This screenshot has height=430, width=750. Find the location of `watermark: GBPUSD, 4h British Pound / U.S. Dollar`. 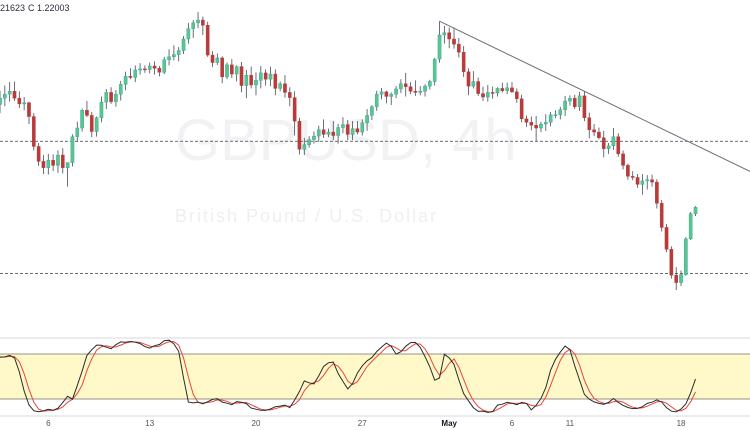

watermark: GBPUSD, 4h British Pound / U.S. Dollar is located at coordinates (346, 167).